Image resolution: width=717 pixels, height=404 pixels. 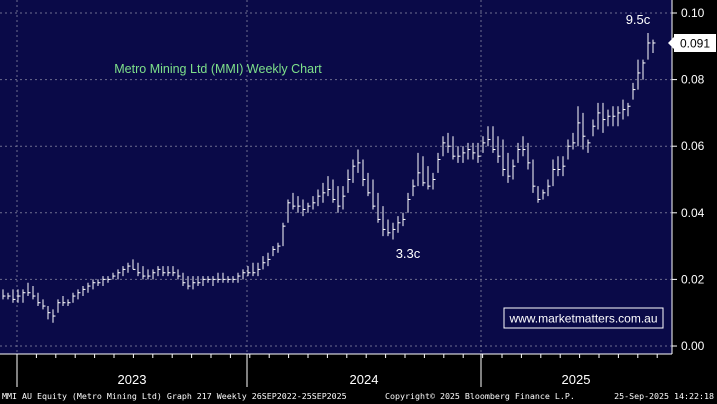 What do you see at coordinates (693, 279) in the screenshot?
I see `y-tick-label: 0.02` at bounding box center [693, 279].